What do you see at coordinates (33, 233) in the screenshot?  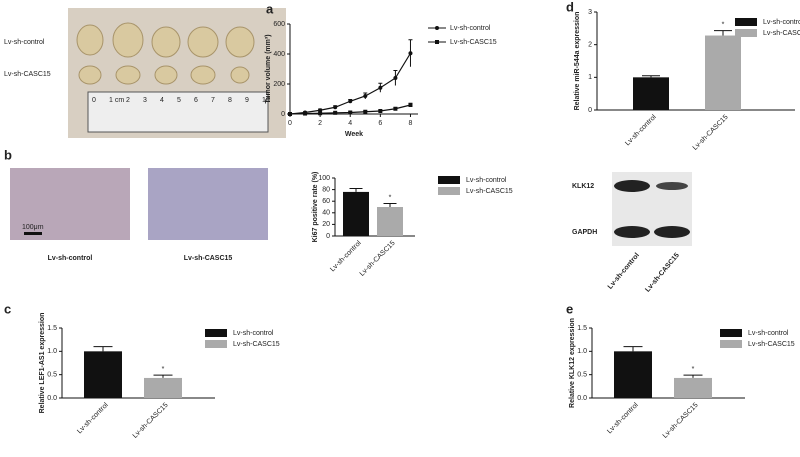 I see `scale-bar` at bounding box center [33, 233].